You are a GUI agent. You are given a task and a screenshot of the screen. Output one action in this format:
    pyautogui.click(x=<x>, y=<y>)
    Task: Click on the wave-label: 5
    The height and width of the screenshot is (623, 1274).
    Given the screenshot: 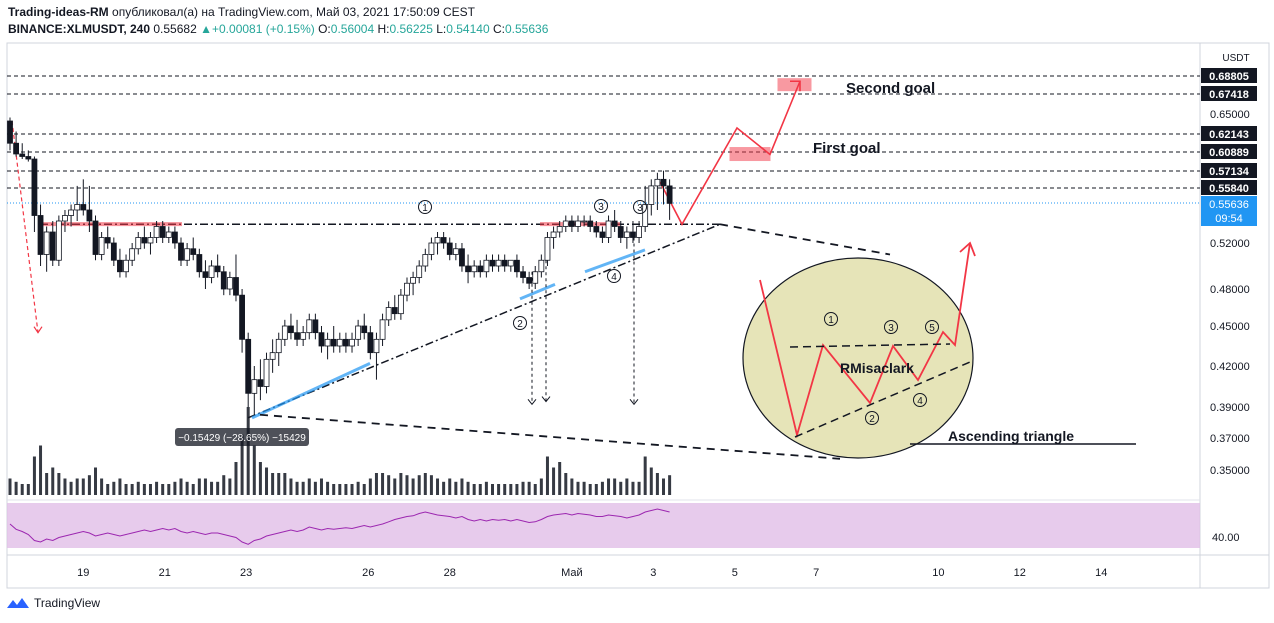 What is the action you would take?
    pyautogui.click(x=932, y=328)
    